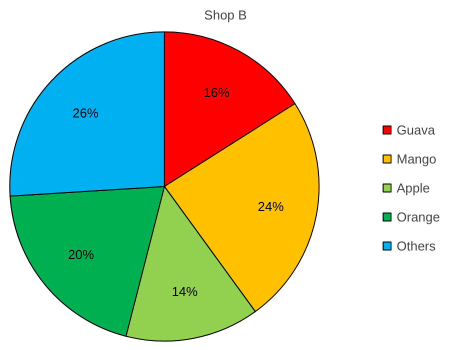 This screenshot has height=350, width=450. I want to click on legend-label: Apple, so click(413, 187).